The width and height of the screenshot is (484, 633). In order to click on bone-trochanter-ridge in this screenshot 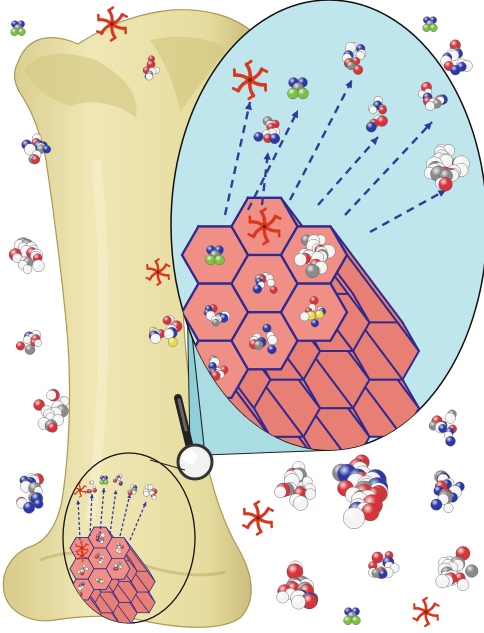, I will do `click(188, 74)`.